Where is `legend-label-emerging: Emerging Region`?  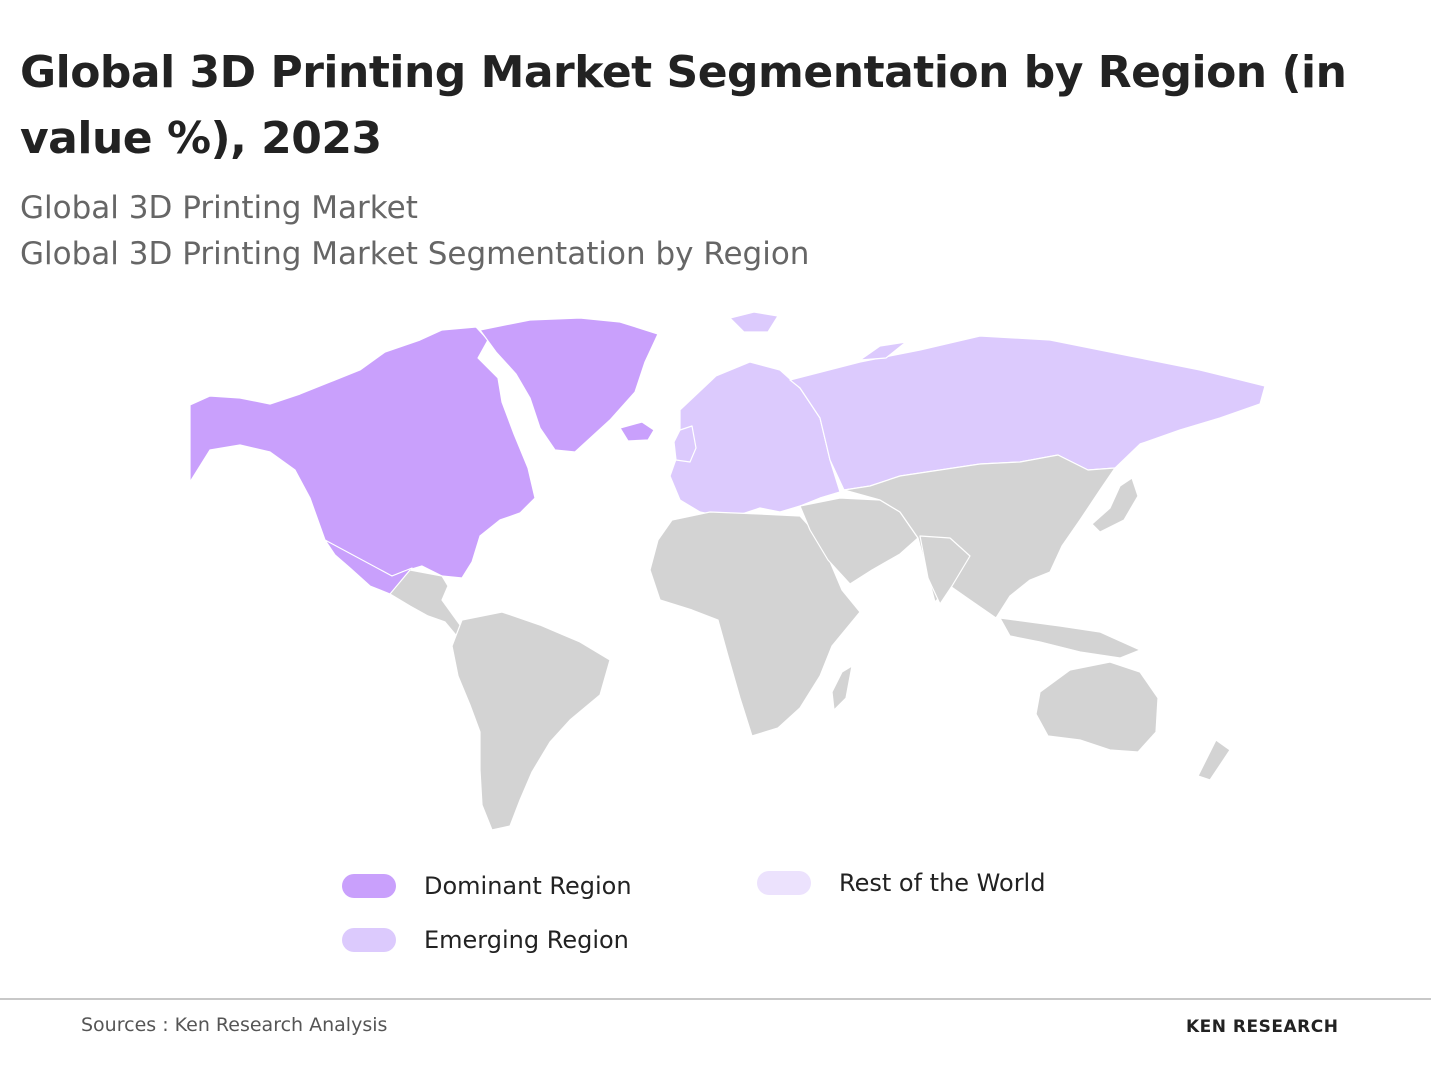 legend-label-emerging: Emerging Region is located at coordinates (526, 940).